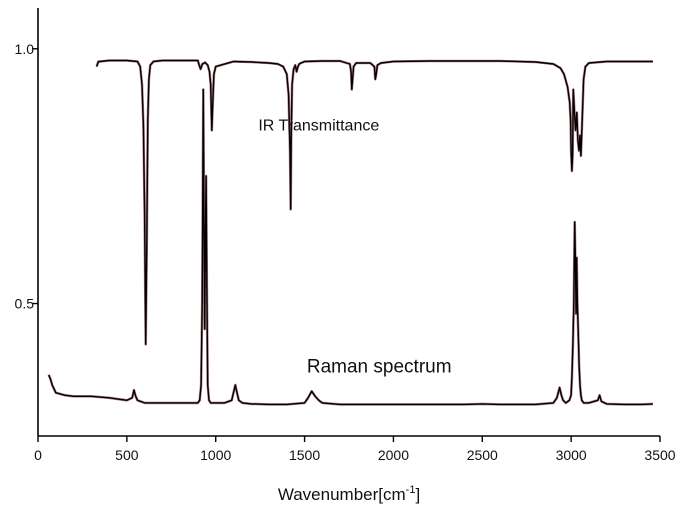  I want to click on x-tick-label: 500, so click(127, 455).